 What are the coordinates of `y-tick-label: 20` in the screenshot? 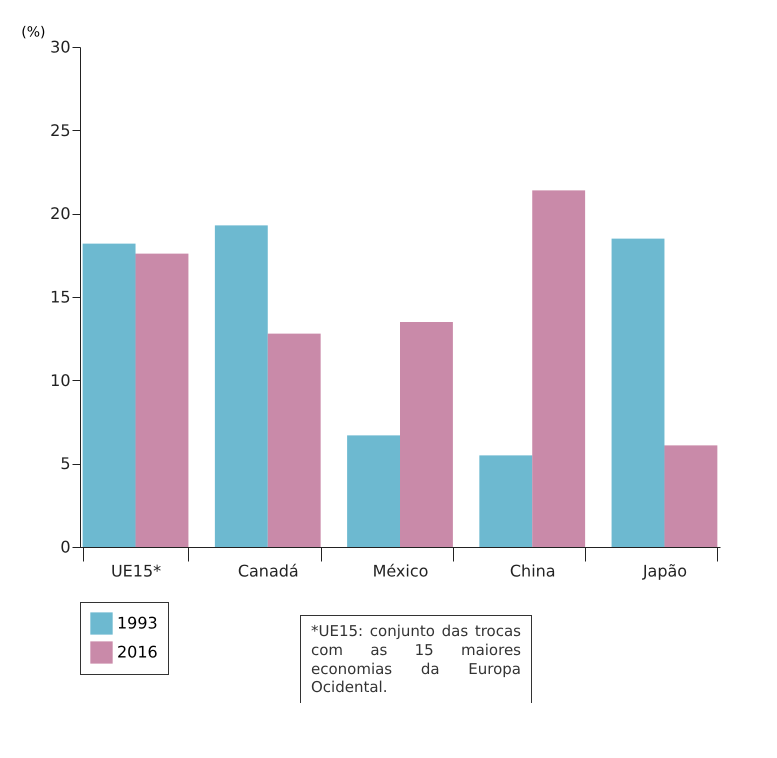 It's located at (60, 214).